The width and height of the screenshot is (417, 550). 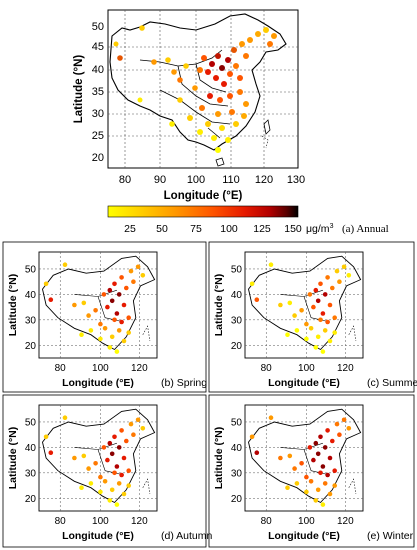 What do you see at coordinates (365, 229) in the screenshot?
I see `panel-label-annual: (a) Annual` at bounding box center [365, 229].